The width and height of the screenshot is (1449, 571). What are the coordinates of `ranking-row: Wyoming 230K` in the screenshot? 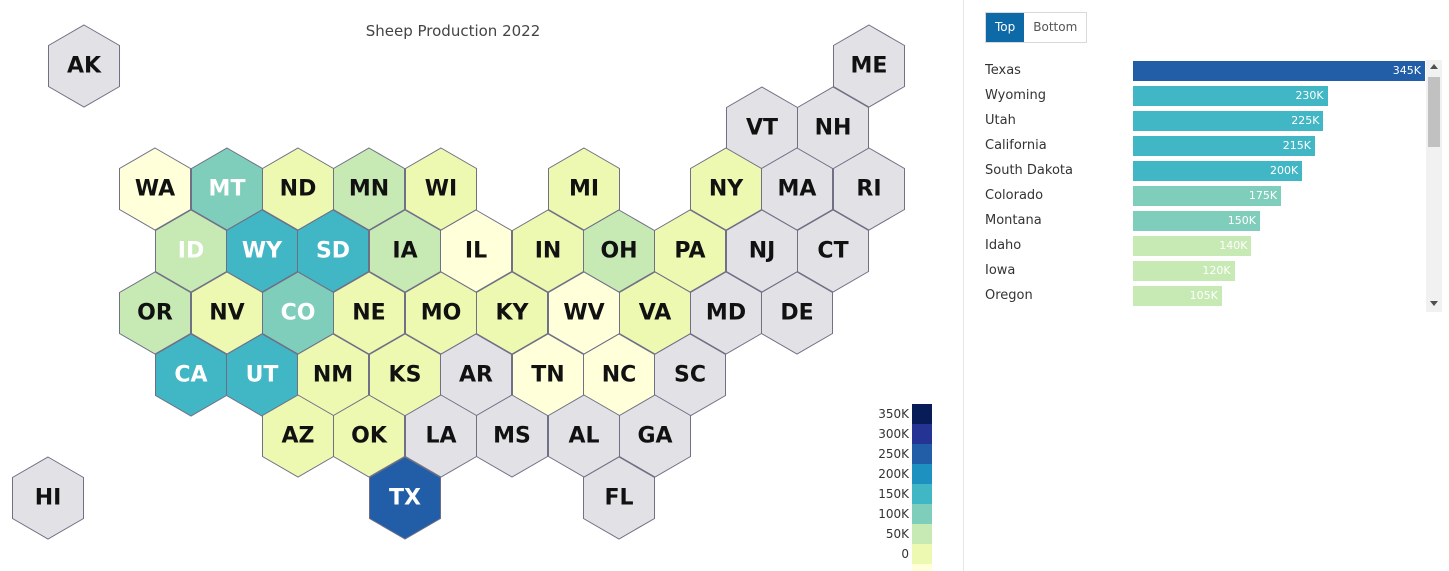 It's located at (1206, 95).